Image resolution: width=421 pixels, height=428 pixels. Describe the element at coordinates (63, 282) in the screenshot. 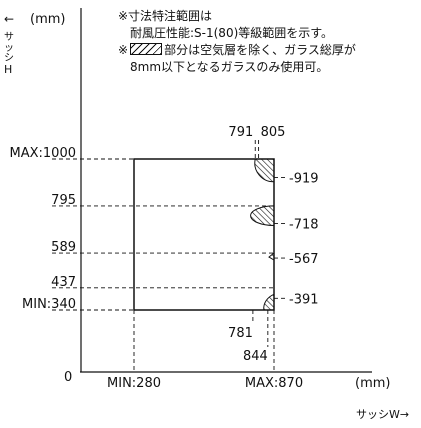

I see `y-tick-label: 437` at that location.